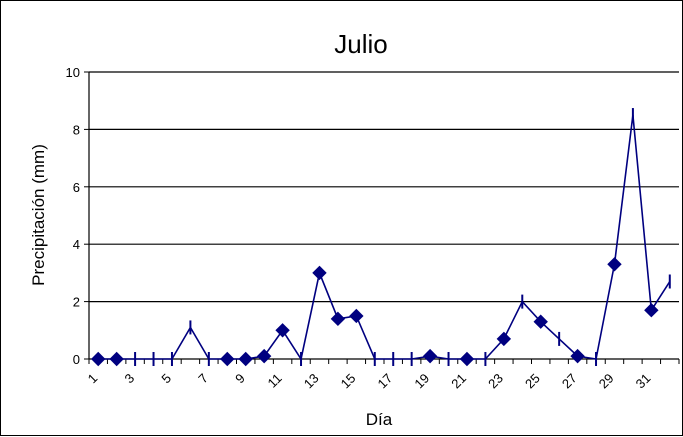 Image resolution: width=683 pixels, height=437 pixels. Describe the element at coordinates (275, 381) in the screenshot. I see `x-tick-label: 11` at that location.